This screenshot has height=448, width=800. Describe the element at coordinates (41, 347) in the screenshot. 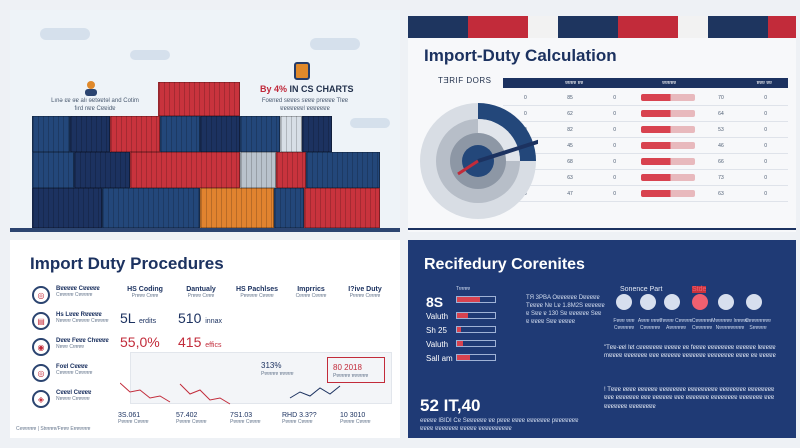

I see `target-icon: ◉` at that location.